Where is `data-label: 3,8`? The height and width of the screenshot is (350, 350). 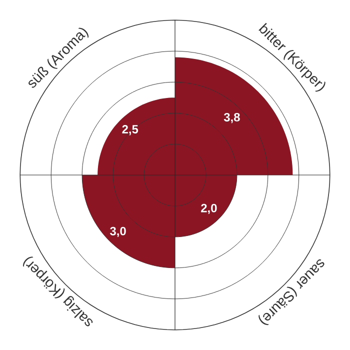 data-label: 3,8 is located at coordinates (232, 118).